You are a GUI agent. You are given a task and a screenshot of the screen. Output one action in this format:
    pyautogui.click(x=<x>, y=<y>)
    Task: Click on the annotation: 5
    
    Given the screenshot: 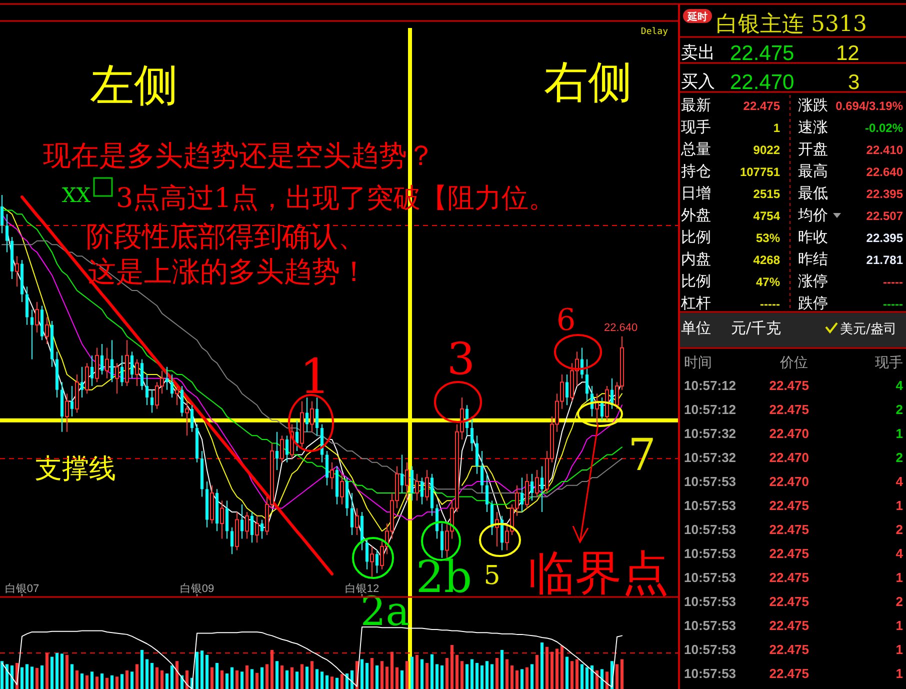 What is the action you would take?
    pyautogui.click(x=492, y=576)
    